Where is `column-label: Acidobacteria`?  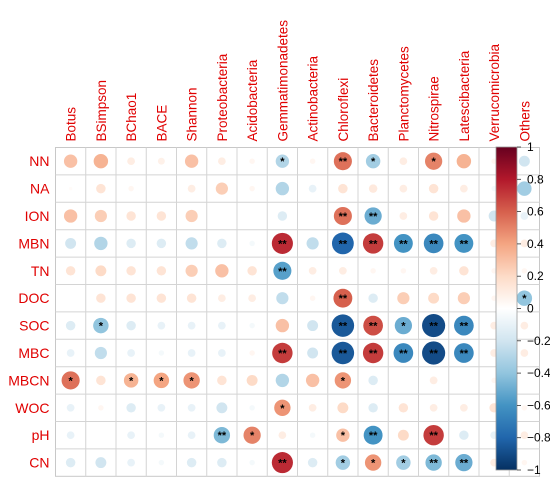
column-label: Acidobacteria is located at coordinates (252, 100).